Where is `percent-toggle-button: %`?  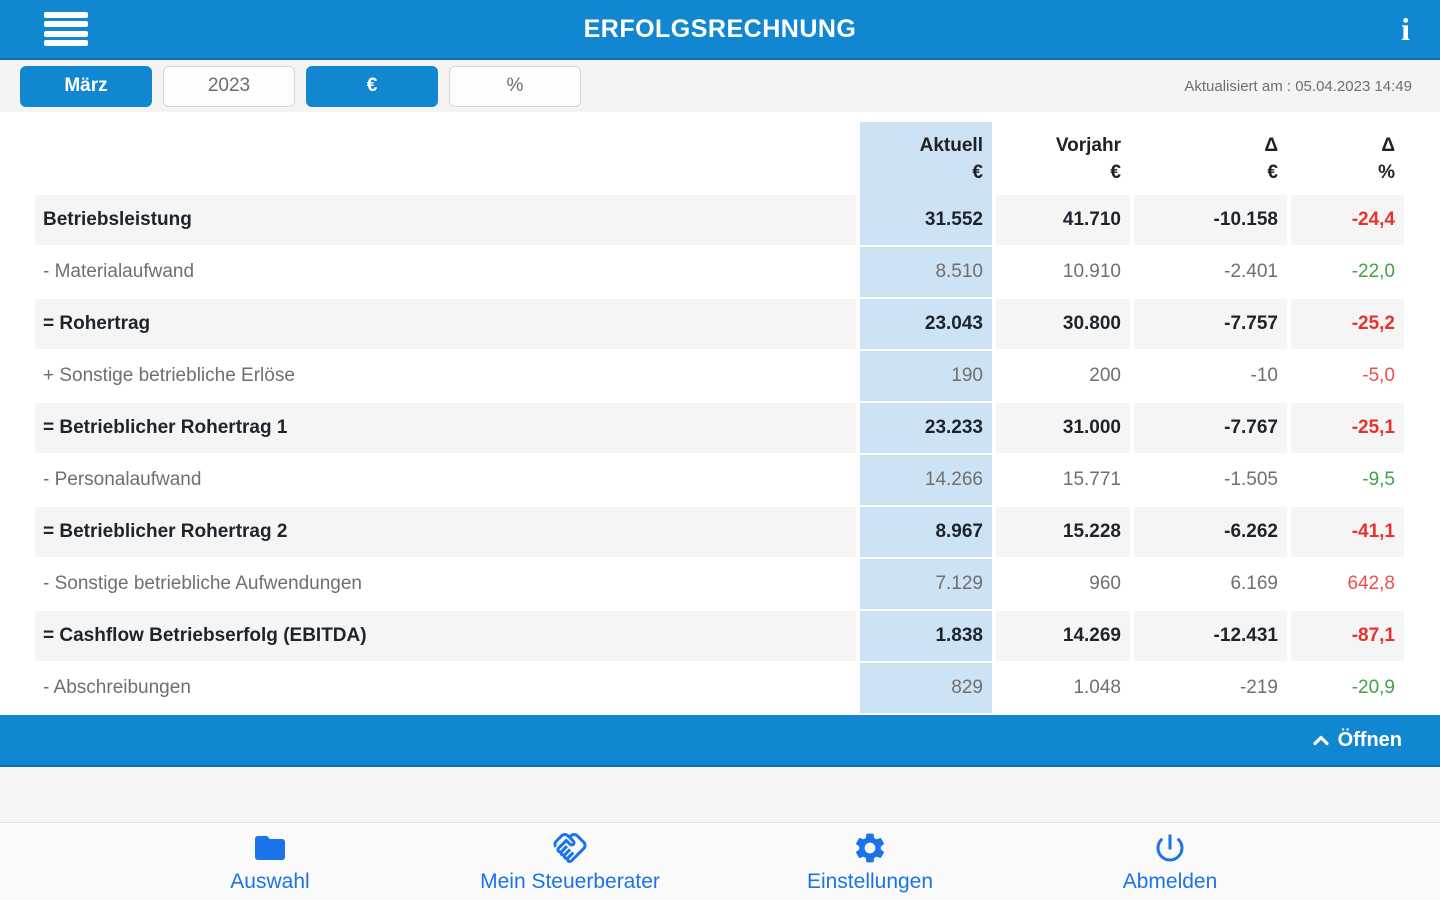
percent-toggle-button: % is located at coordinates (515, 86).